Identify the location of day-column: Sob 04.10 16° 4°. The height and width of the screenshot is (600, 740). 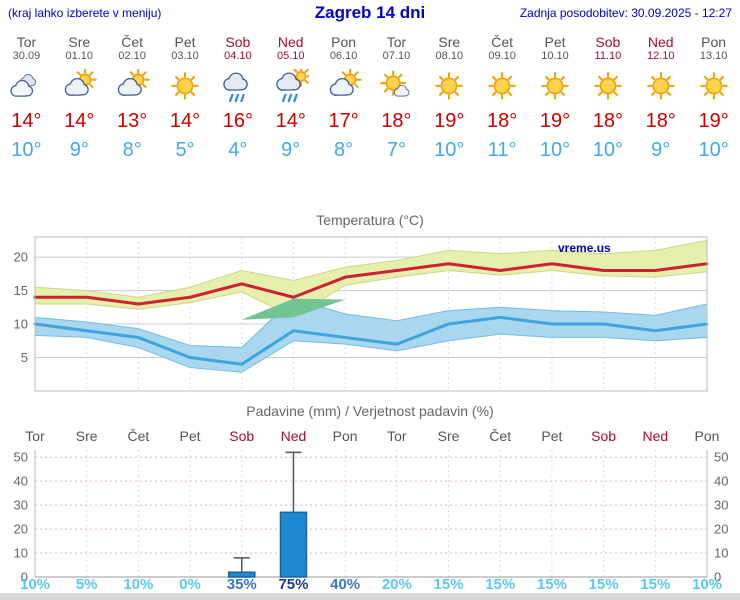
(237, 98).